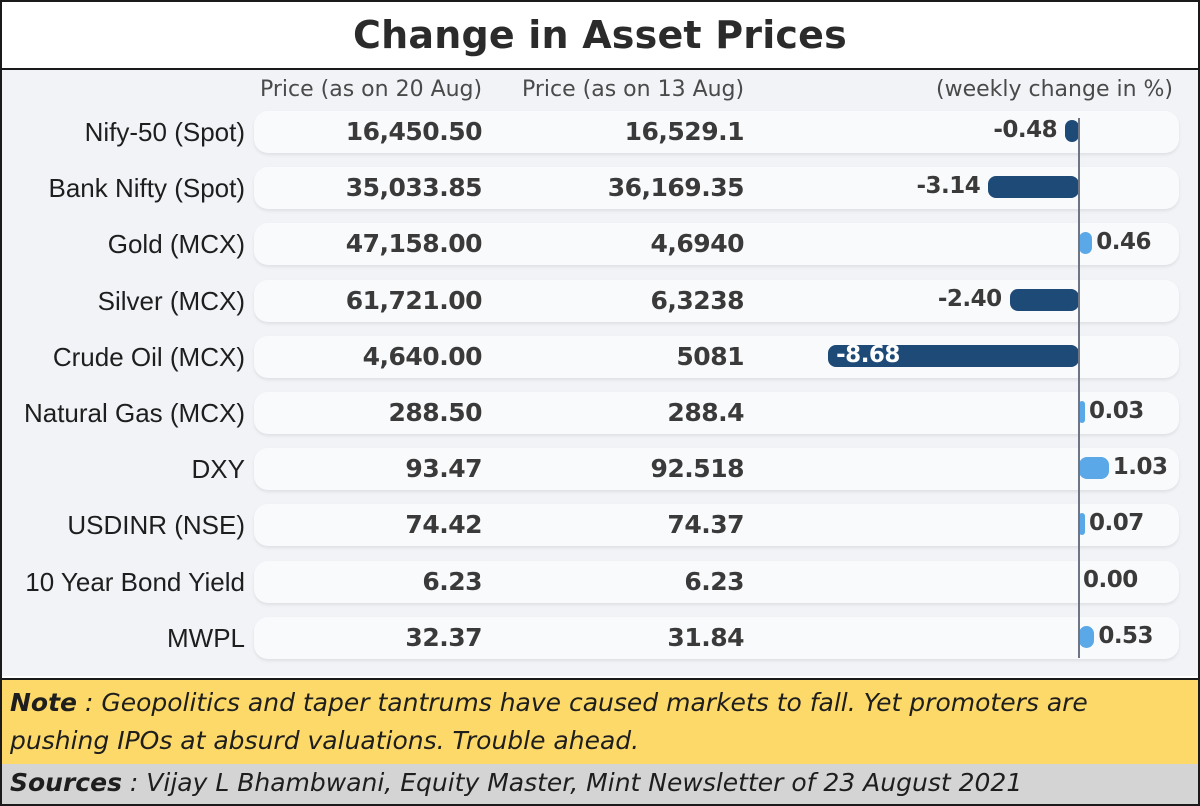  Describe the element at coordinates (705, 412) in the screenshot. I see `price-13-aug: 288.4` at that location.